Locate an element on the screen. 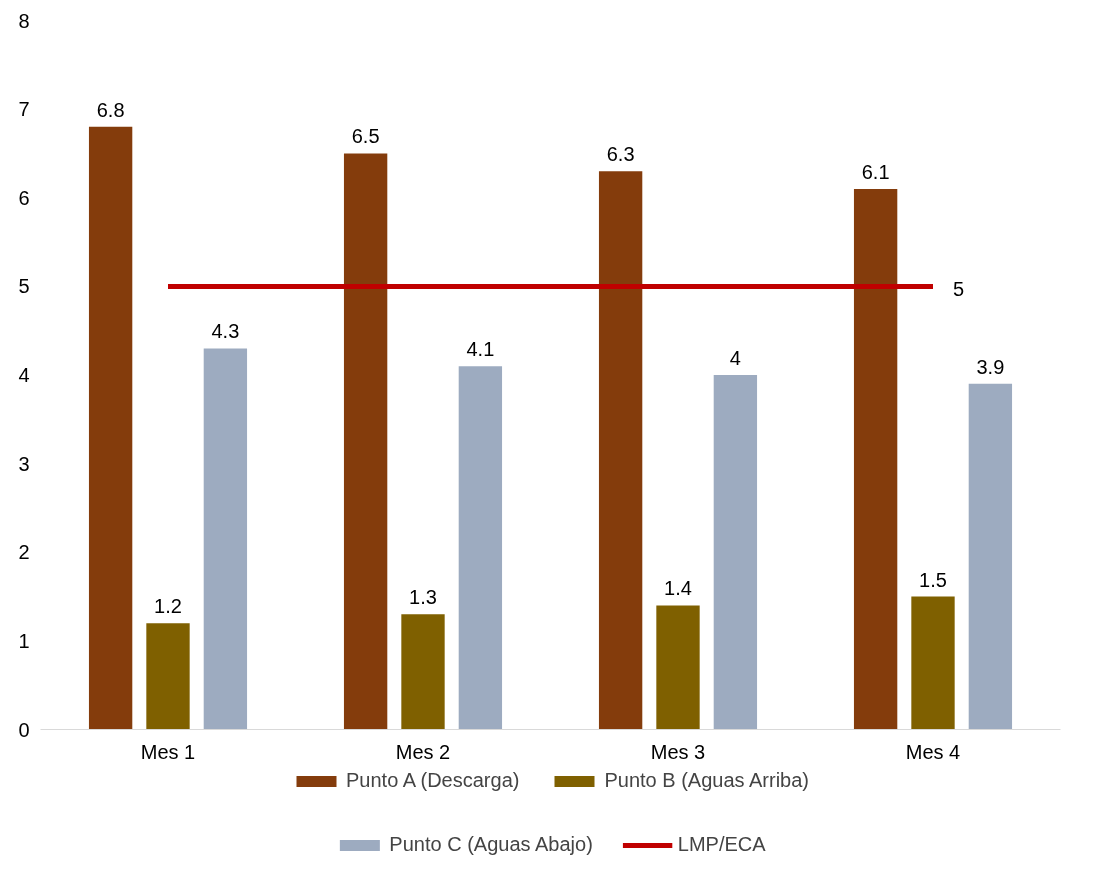 The width and height of the screenshot is (1116, 874). data-label: 1.5 is located at coordinates (933, 579).